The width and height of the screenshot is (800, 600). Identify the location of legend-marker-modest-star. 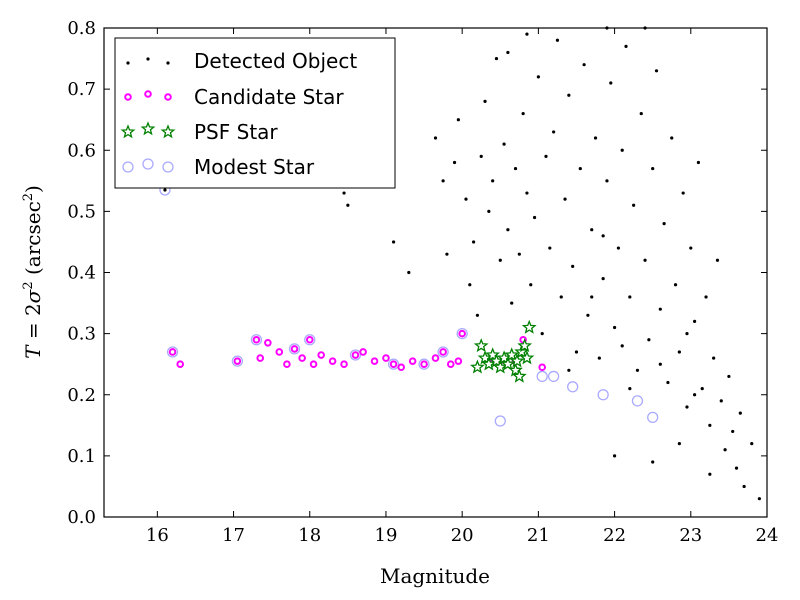
(148, 165).